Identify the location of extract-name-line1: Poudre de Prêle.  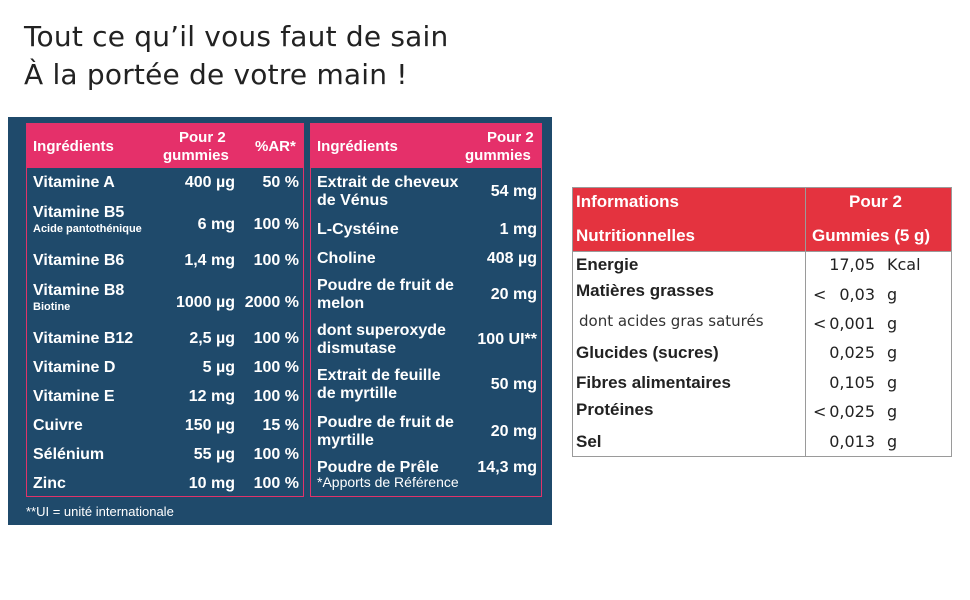
(378, 467).